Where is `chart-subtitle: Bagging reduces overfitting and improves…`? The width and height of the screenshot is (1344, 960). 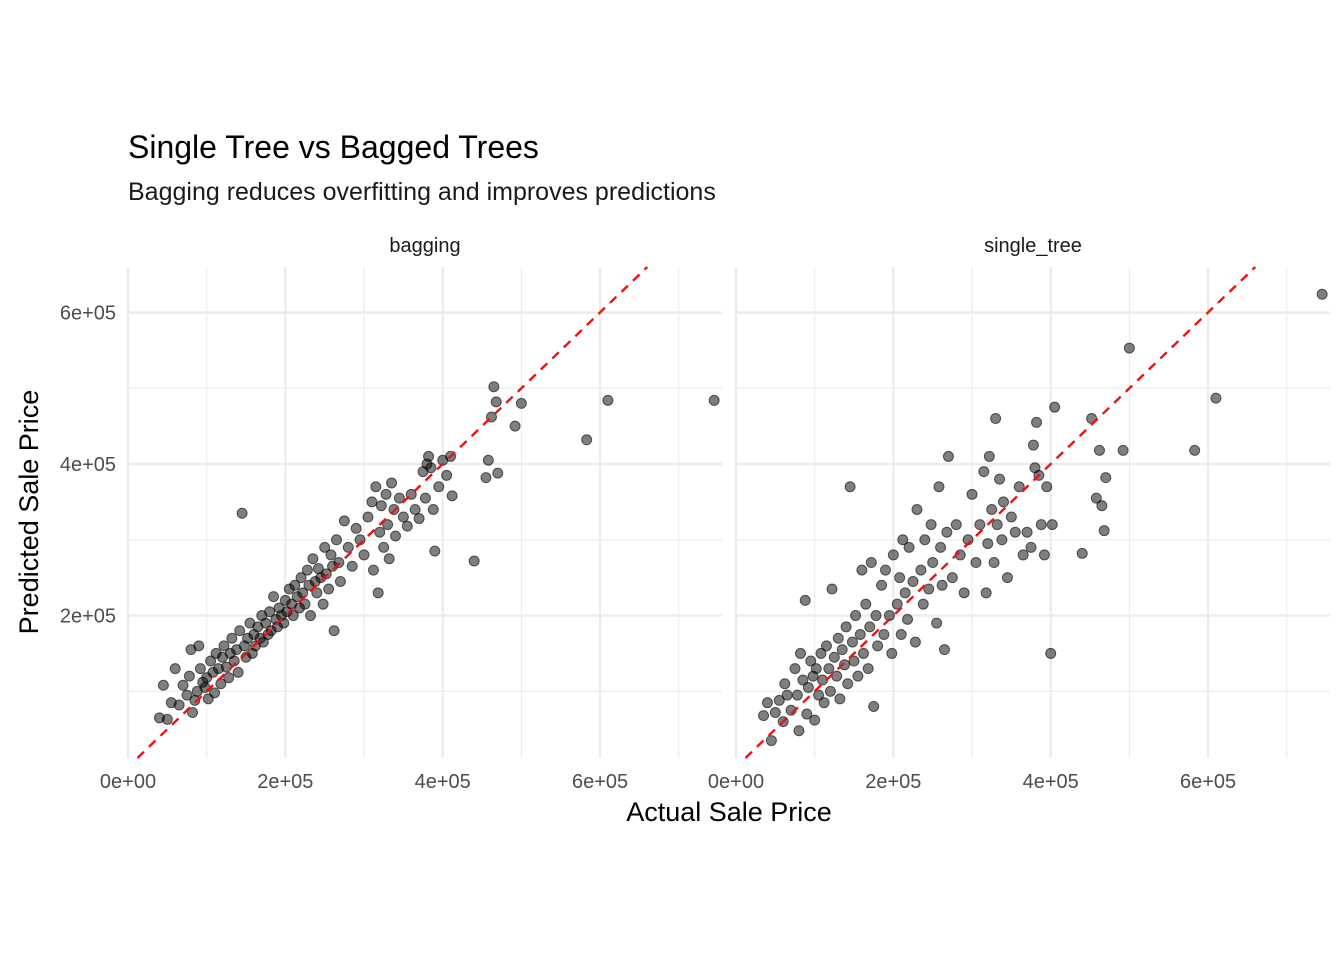
chart-subtitle: Bagging reduces overfitting and improves… is located at coordinates (422, 192).